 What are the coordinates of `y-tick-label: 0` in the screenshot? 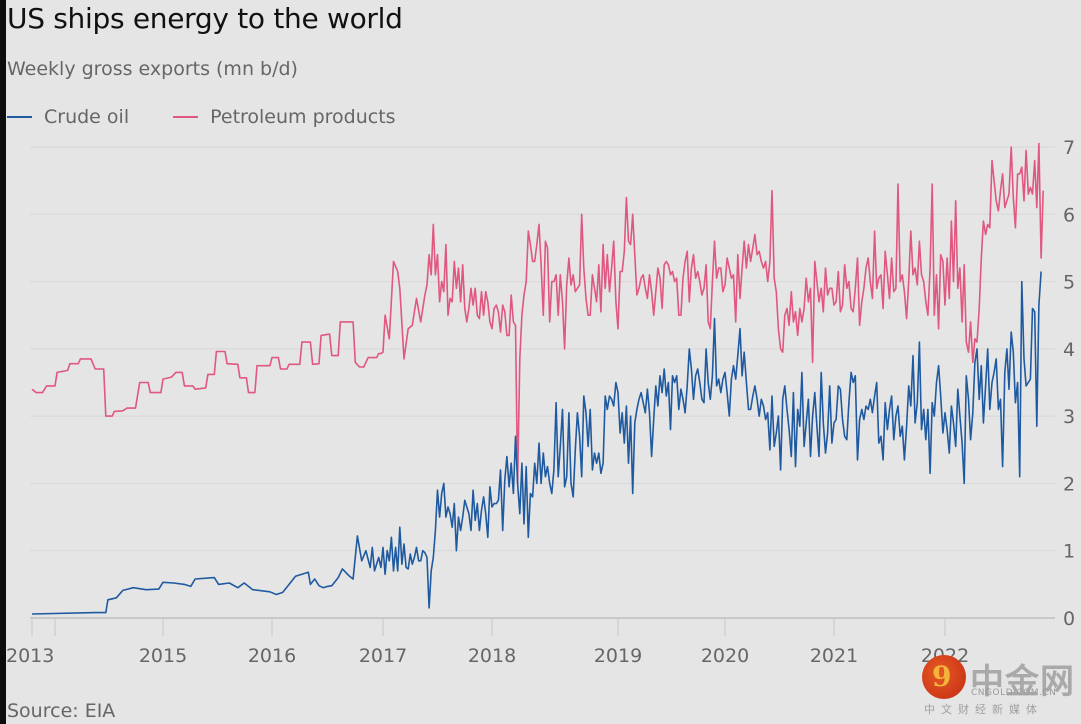 It's located at (1069, 619).